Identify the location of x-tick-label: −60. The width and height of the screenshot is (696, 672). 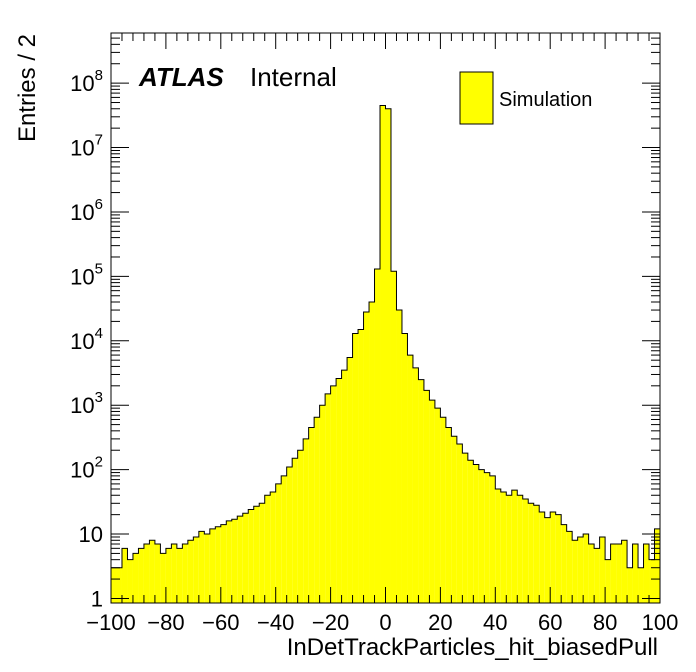
(220, 622).